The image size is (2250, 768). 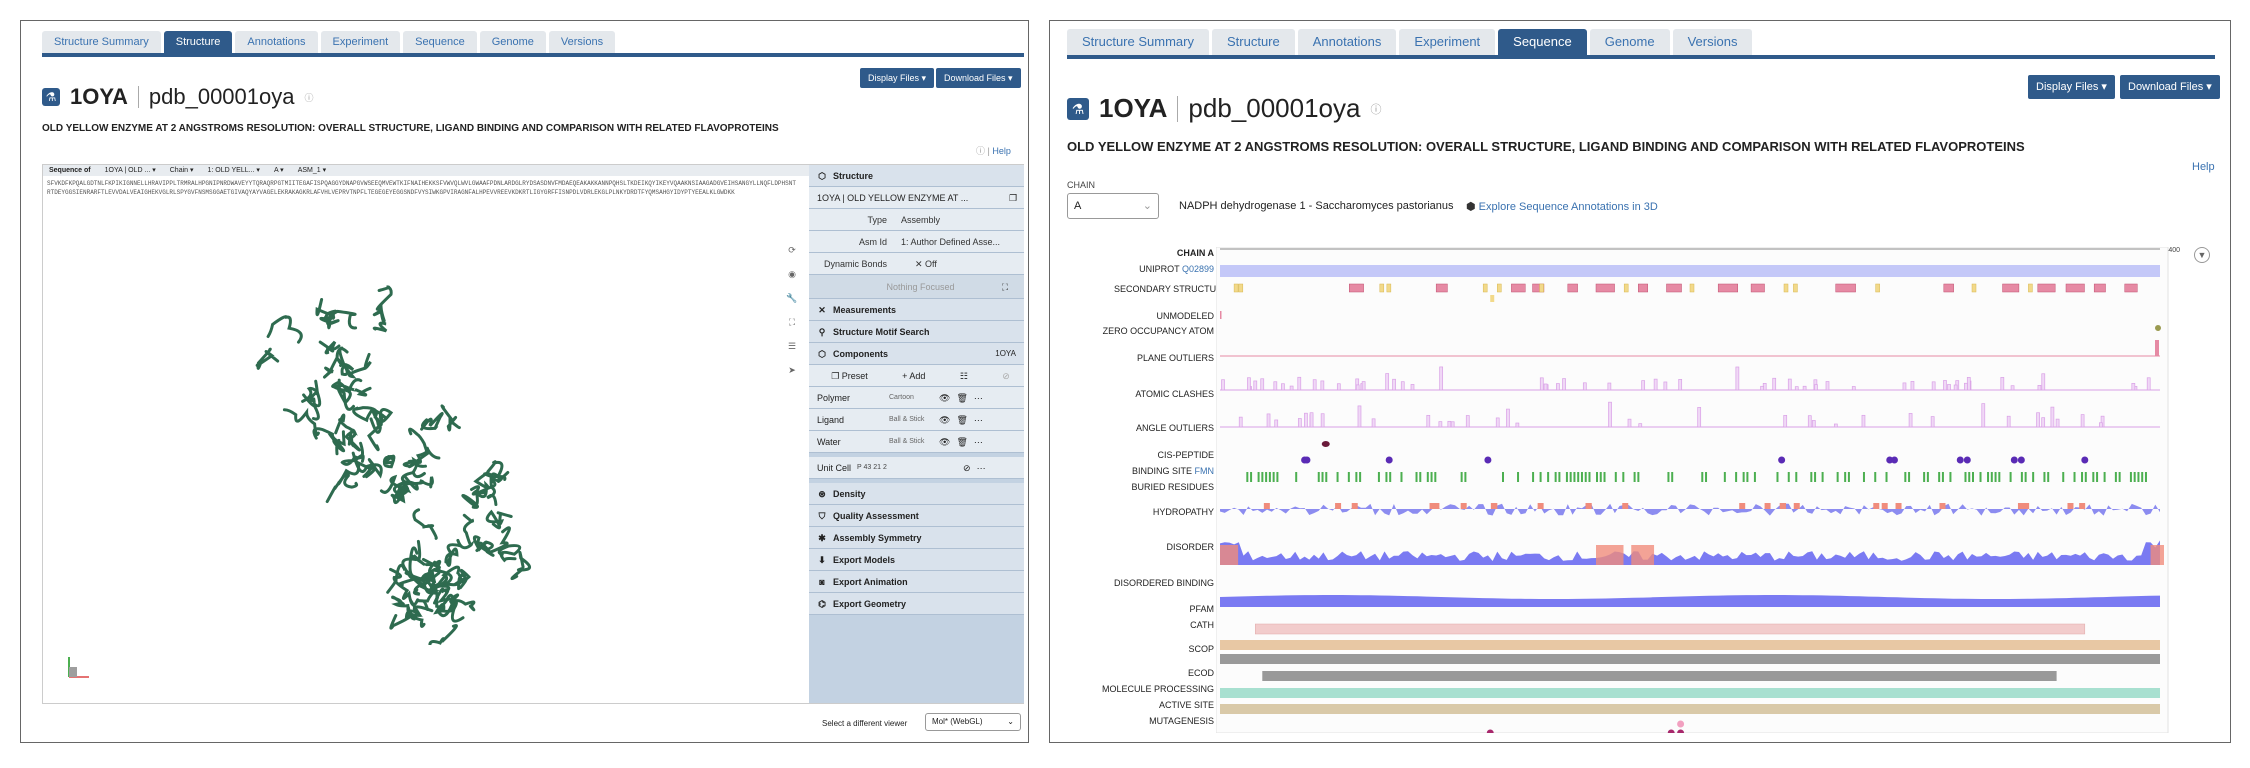 What do you see at coordinates (1499, 288) in the screenshot?
I see `strand-mark` at bounding box center [1499, 288].